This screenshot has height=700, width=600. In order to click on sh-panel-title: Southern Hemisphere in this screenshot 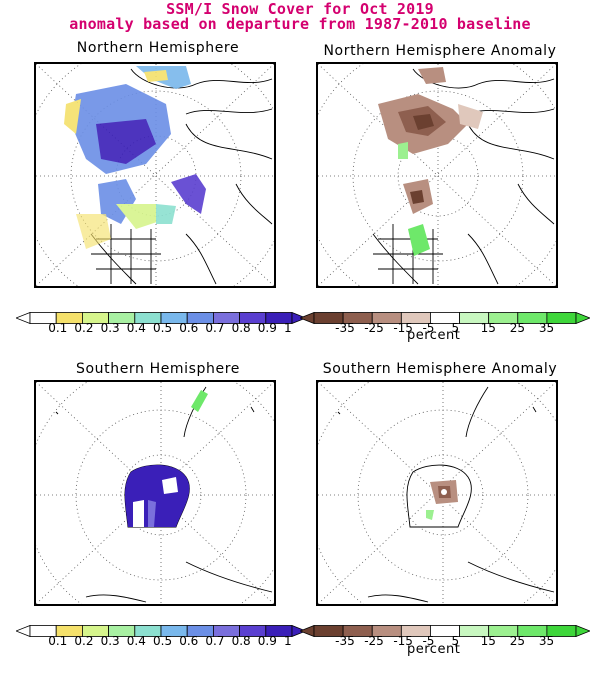, I will do `click(158, 369)`.